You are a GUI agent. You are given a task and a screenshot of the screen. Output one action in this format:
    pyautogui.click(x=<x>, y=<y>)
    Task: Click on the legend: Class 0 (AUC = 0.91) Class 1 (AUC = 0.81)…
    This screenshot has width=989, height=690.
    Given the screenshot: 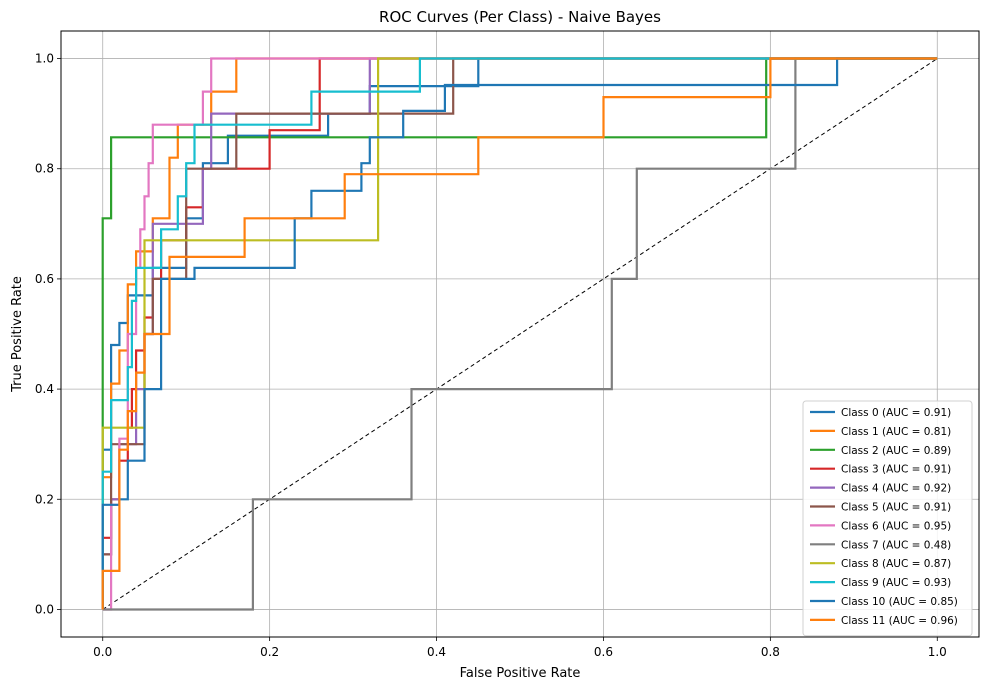 What is the action you would take?
    pyautogui.click(x=887, y=518)
    